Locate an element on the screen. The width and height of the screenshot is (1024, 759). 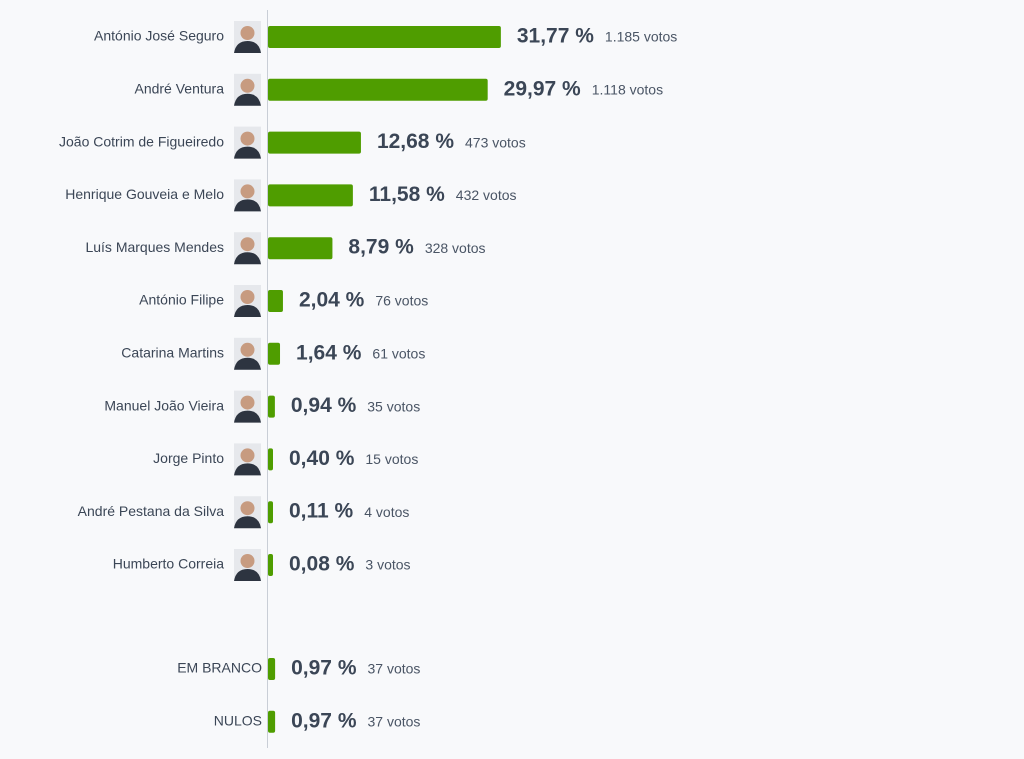
value-label: 1,64 % is located at coordinates (329, 352).